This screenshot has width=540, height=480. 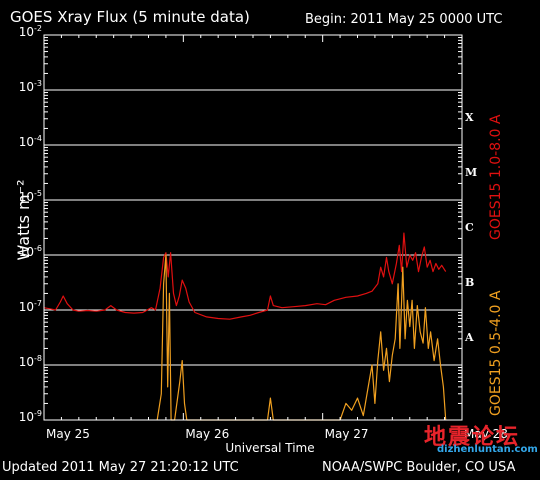 I want to click on x-tick-label: May 26, so click(x=207, y=434).